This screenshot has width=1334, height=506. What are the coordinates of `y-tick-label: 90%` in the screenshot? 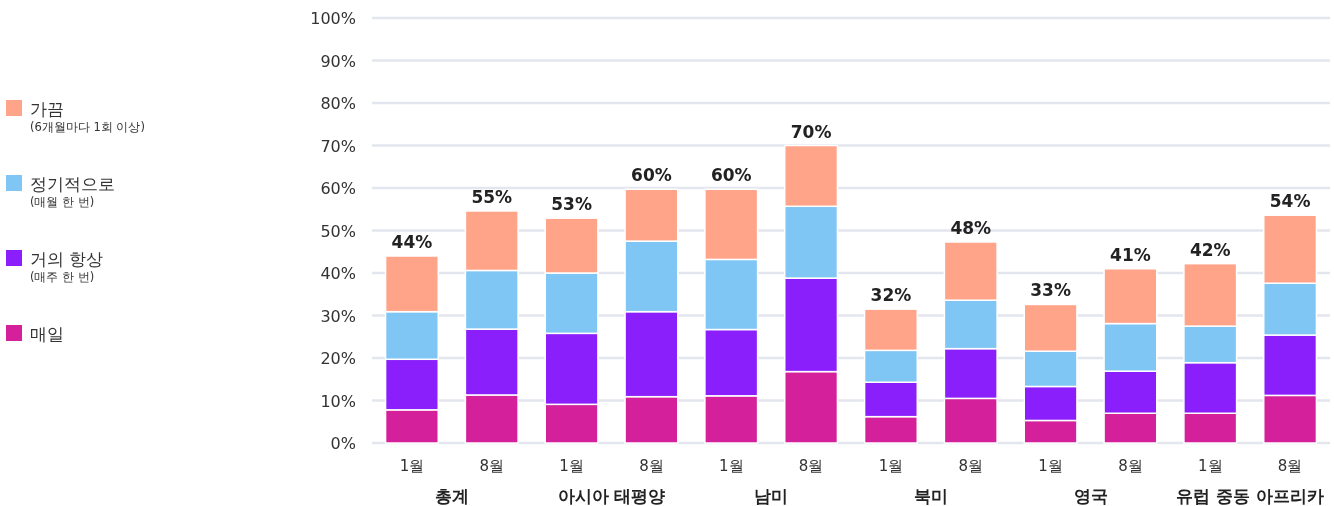 It's located at (338, 61).